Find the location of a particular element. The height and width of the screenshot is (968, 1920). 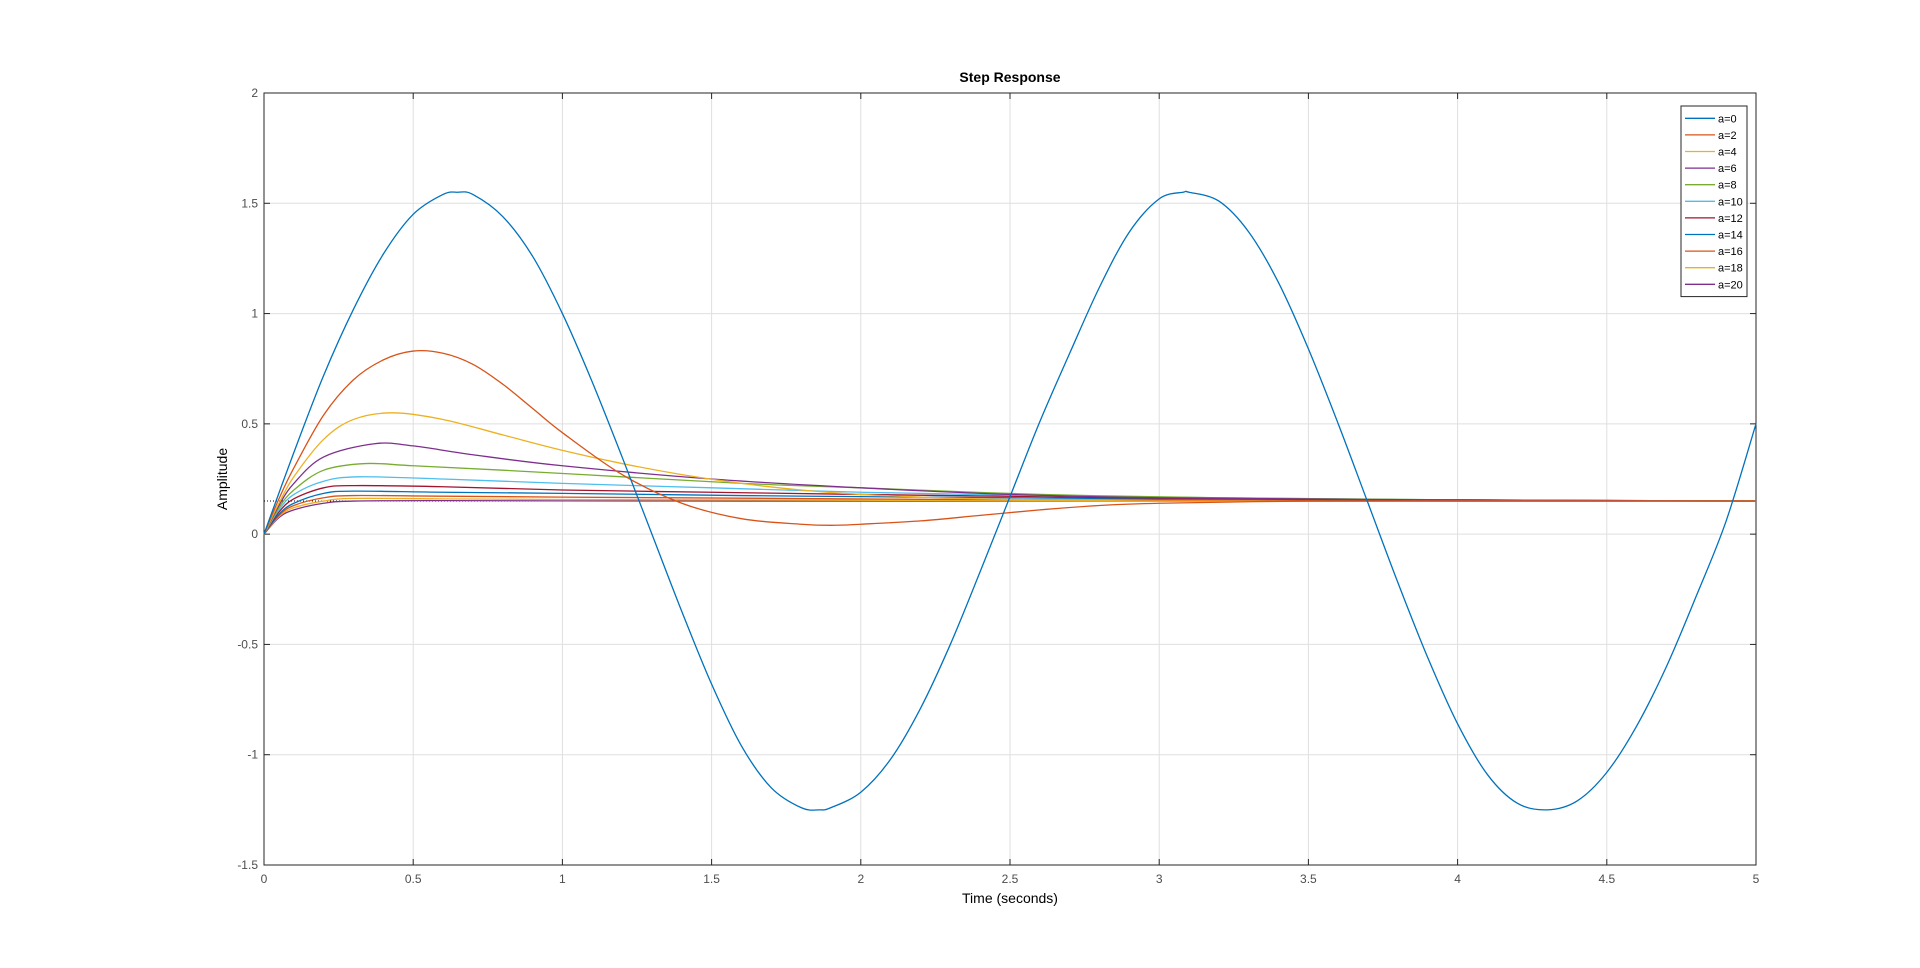

legend-entry-label: a=6 is located at coordinates (1727, 169).